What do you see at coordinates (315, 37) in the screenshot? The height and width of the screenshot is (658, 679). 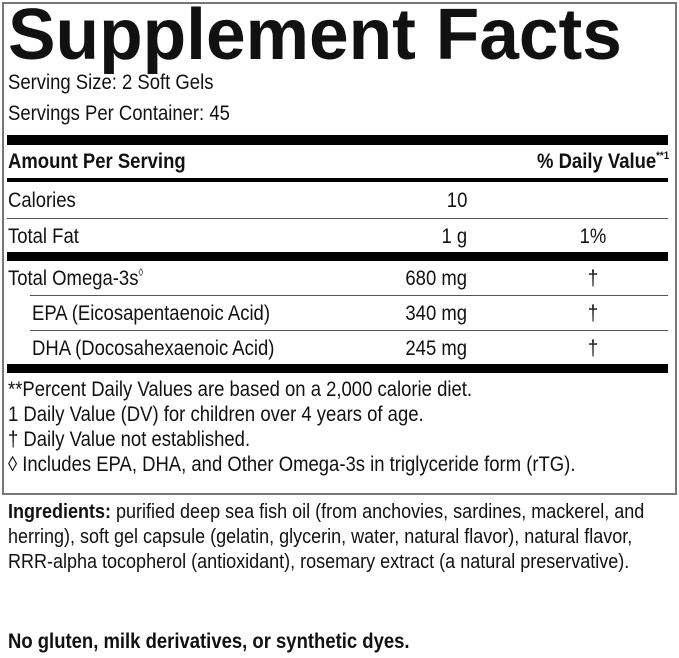 I see `panel-title: Supplement Facts` at bounding box center [315, 37].